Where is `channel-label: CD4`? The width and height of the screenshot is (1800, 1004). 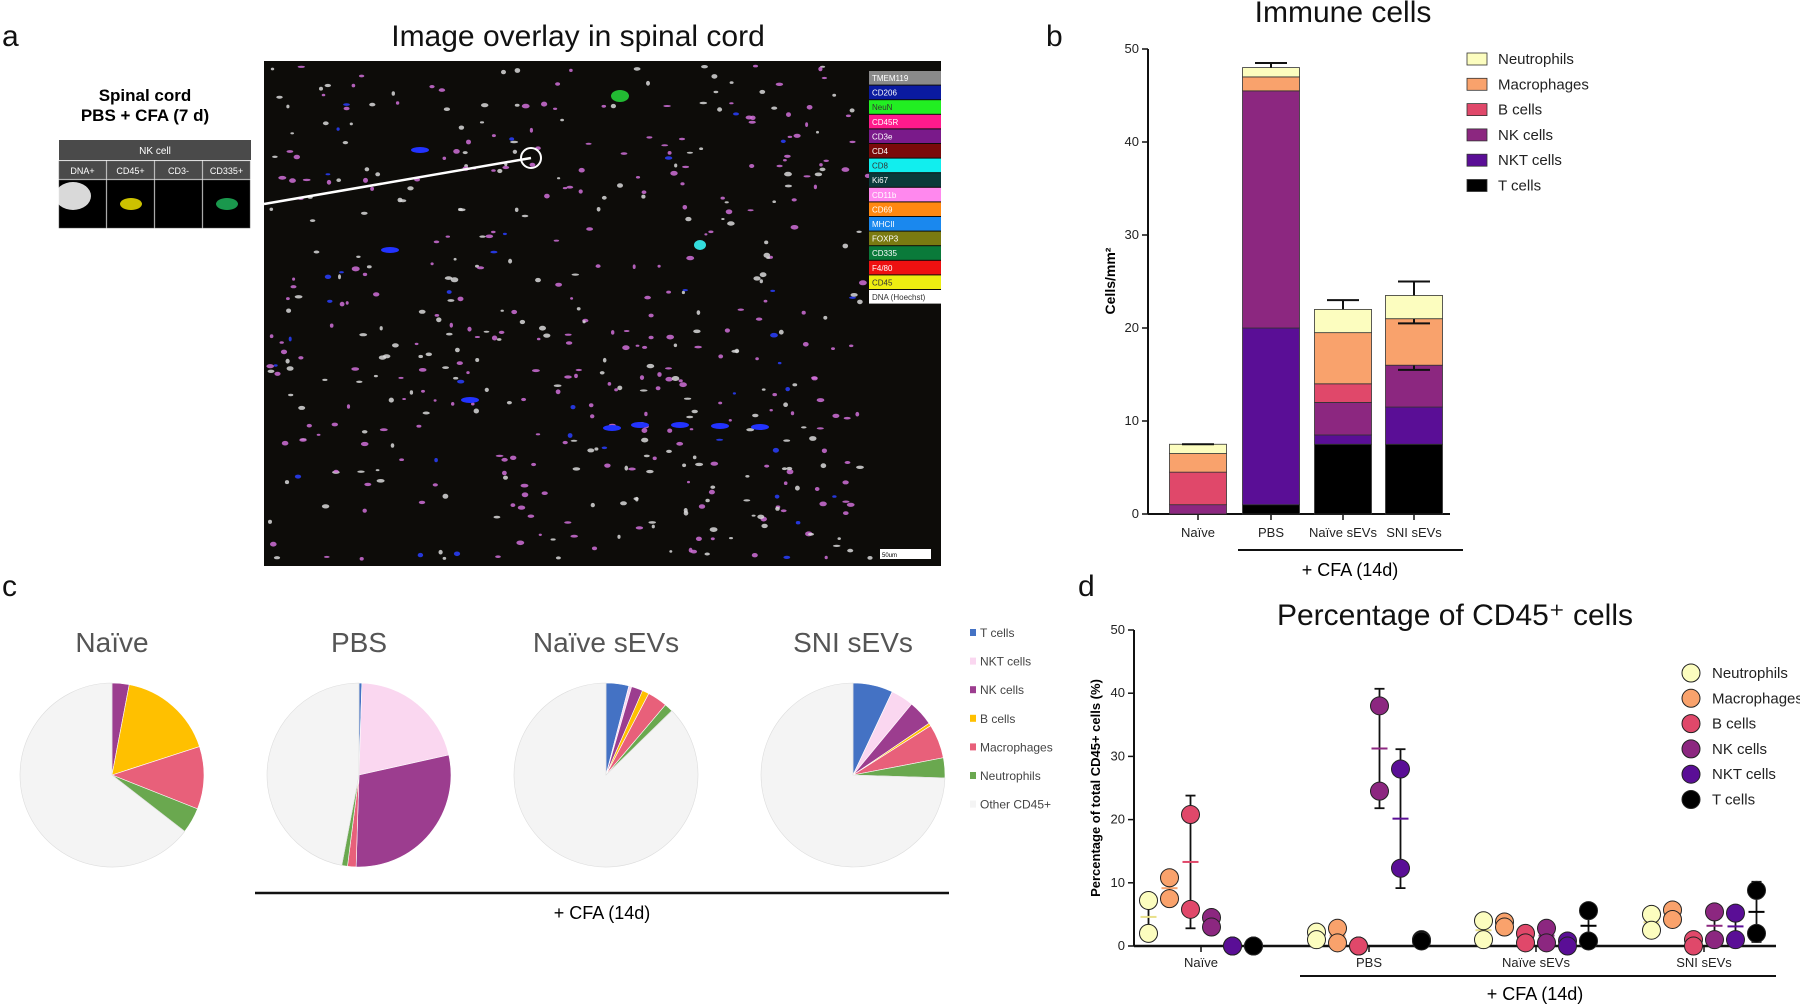
channel-label: CD4 is located at coordinates (880, 151).